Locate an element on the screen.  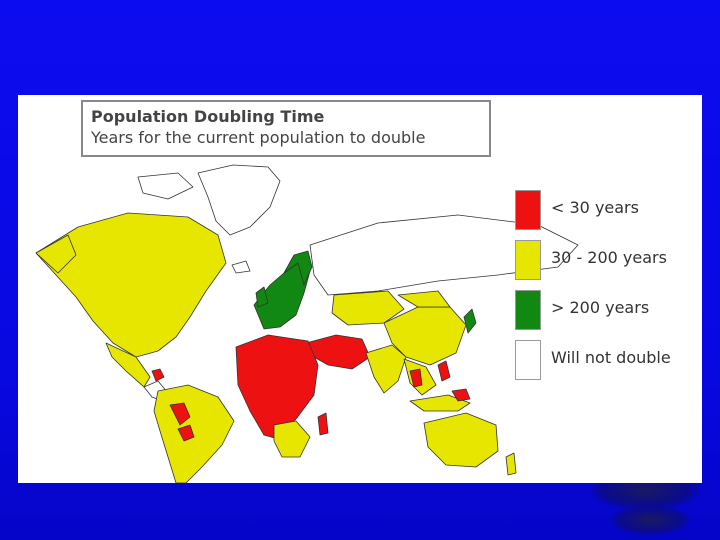
legend-label: < 30 years is located at coordinates (595, 207).